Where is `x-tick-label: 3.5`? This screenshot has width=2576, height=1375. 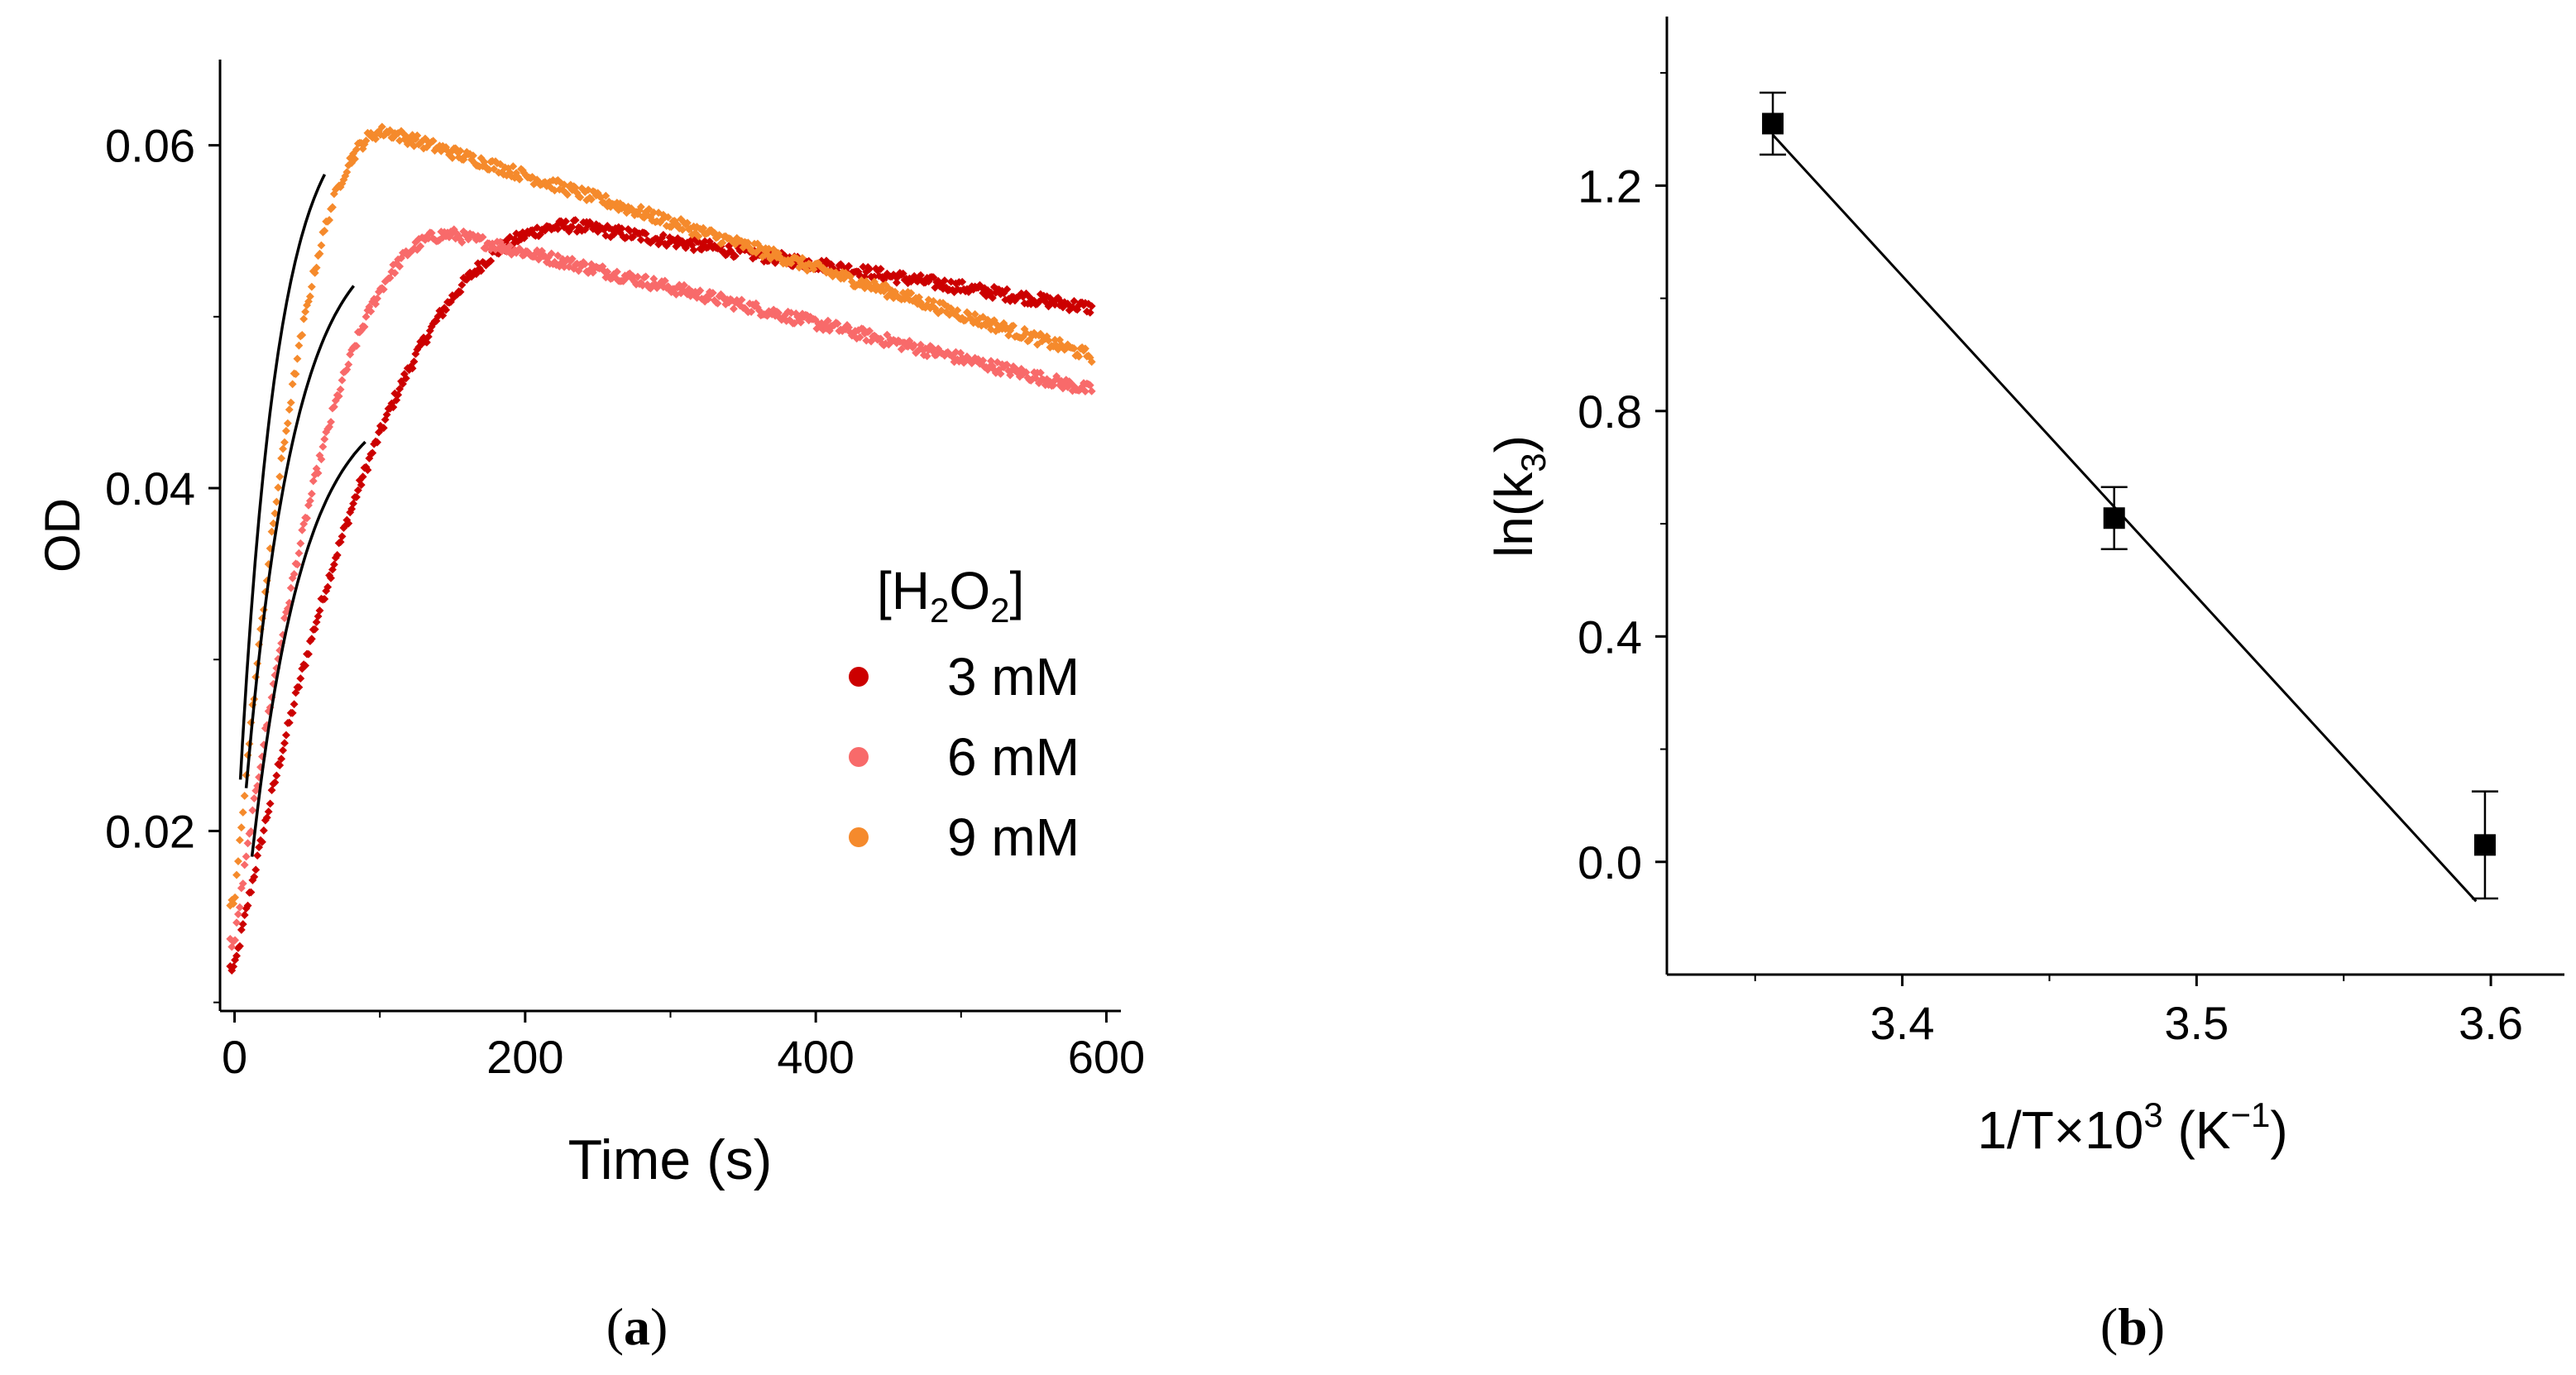 x-tick-label: 3.5 is located at coordinates (2197, 1023).